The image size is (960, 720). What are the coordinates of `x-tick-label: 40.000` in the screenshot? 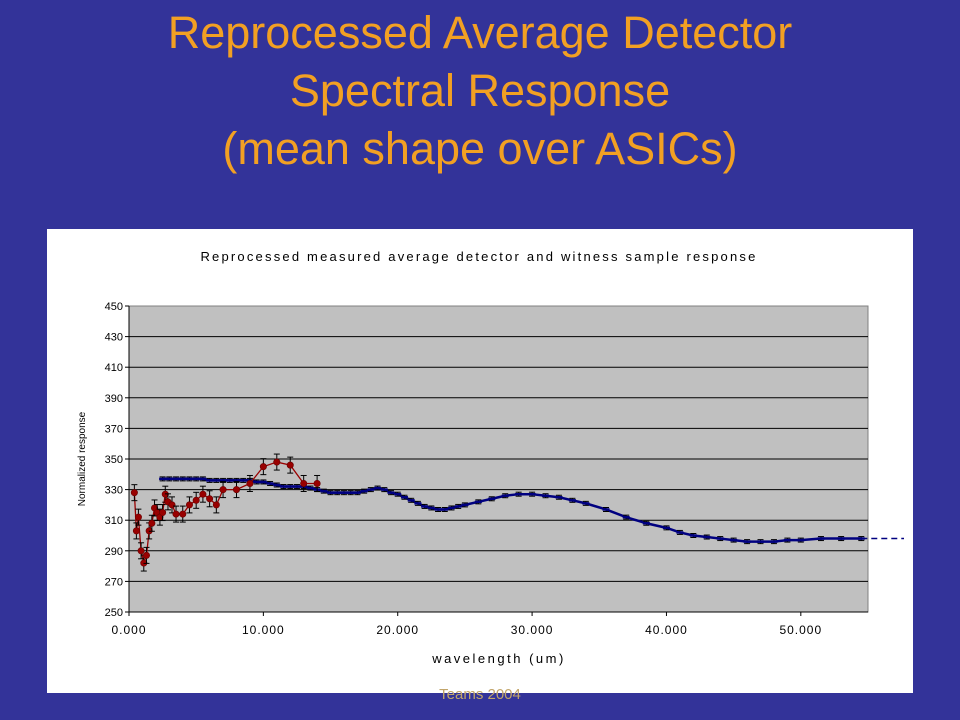 It's located at (666, 630).